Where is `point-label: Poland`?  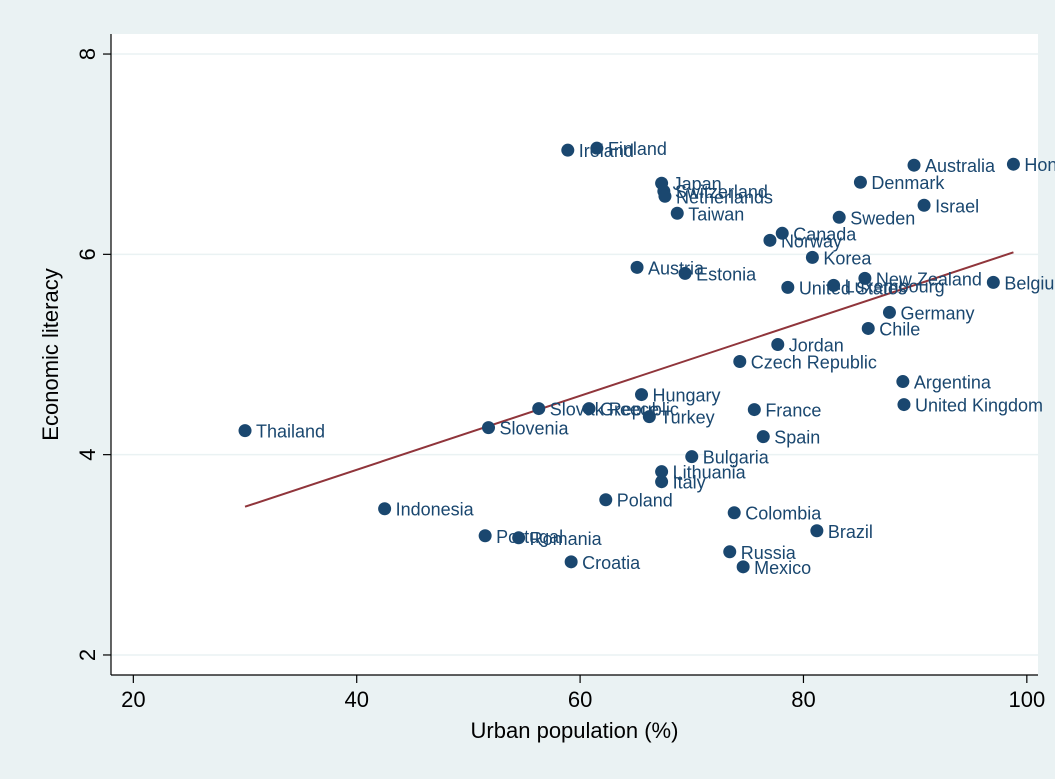 point-label: Poland is located at coordinates (645, 501).